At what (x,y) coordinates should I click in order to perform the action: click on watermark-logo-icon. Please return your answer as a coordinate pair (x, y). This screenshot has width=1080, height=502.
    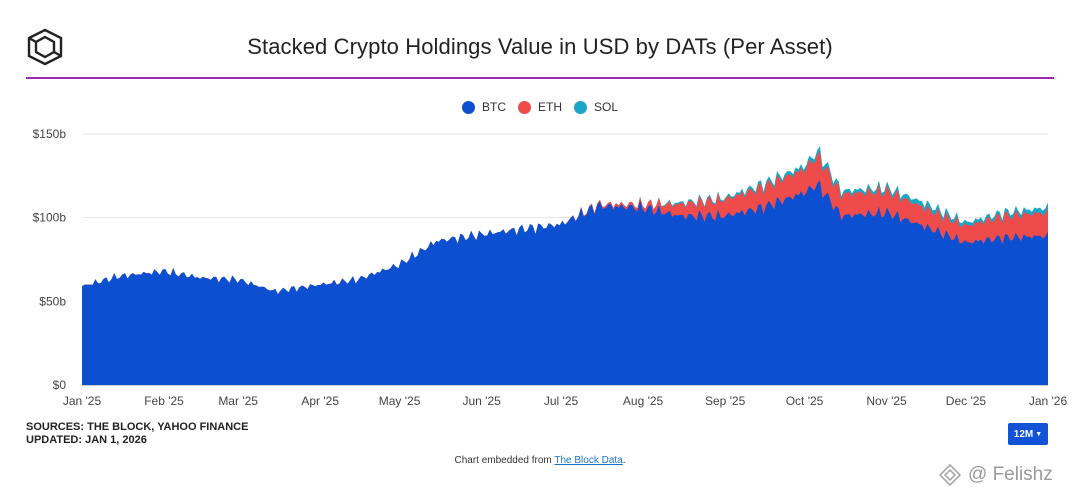
    Looking at the image, I should click on (950, 475).